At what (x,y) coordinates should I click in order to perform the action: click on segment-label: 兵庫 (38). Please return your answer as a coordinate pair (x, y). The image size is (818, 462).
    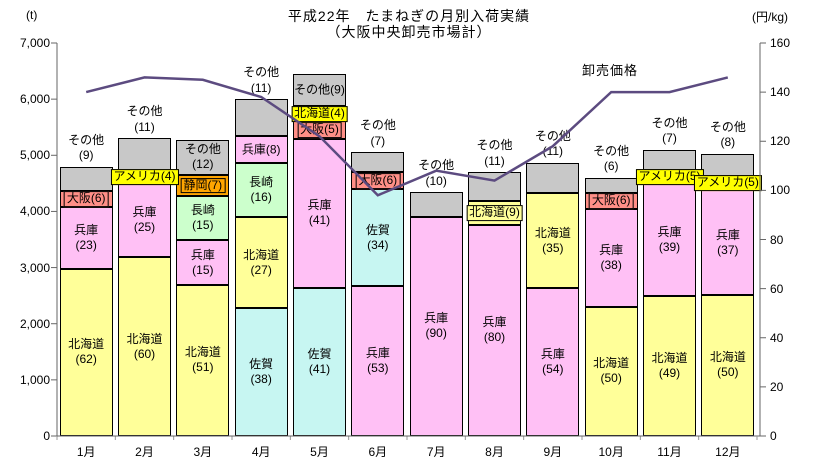
    Looking at the image, I should click on (611, 257).